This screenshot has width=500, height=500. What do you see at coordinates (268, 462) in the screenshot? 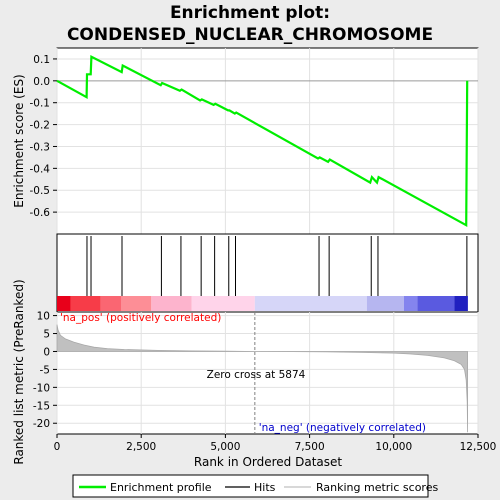
I see `x-axis-label: Rank in Ordered Dataset` at bounding box center [268, 462].